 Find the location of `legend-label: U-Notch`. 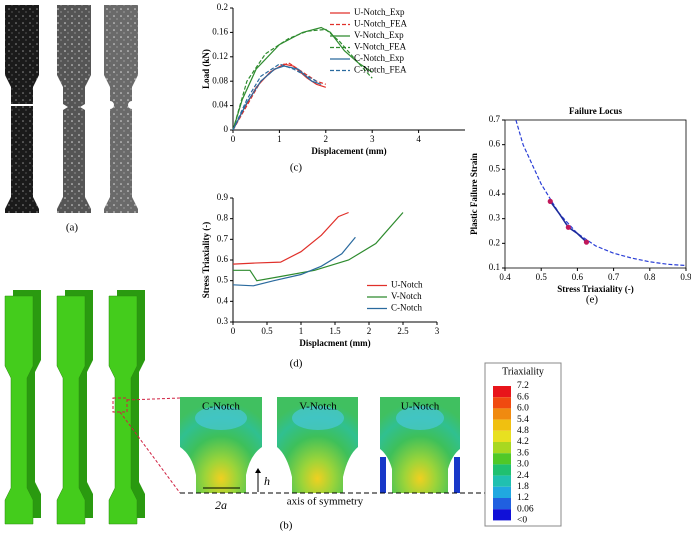

legend-label: U-Notch is located at coordinates (407, 285).